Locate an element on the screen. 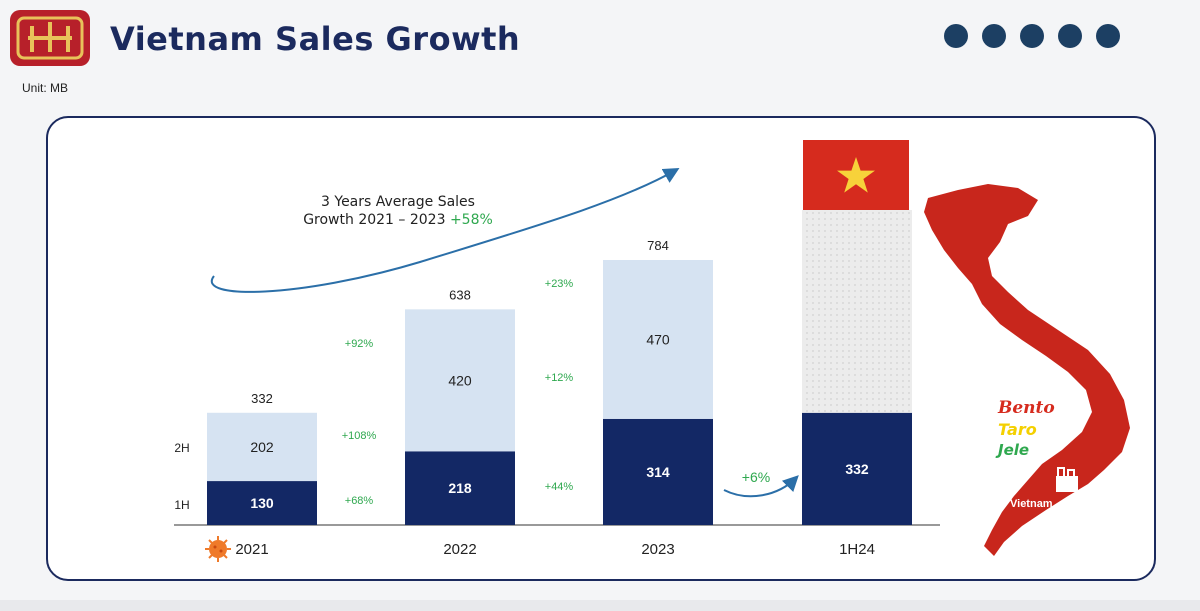 This screenshot has width=1200, height=611. growth-note-text: Growth 2021 – 2023 is located at coordinates (374, 220).